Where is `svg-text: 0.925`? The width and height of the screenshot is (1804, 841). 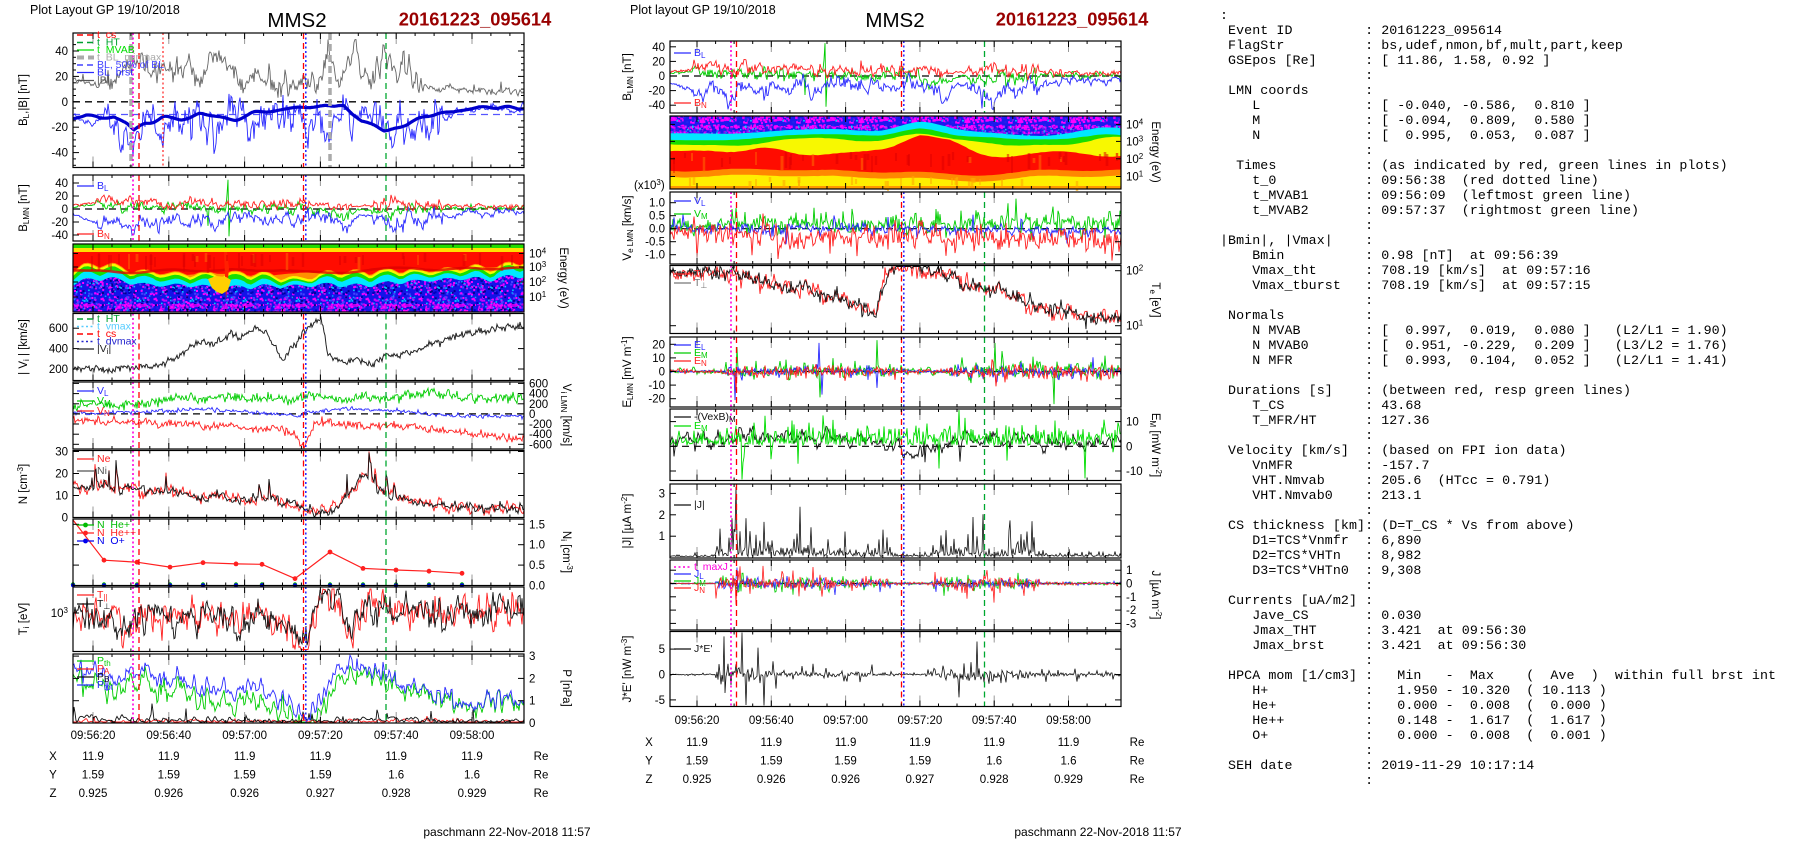
svg-text: 0.925 is located at coordinates (697, 780).